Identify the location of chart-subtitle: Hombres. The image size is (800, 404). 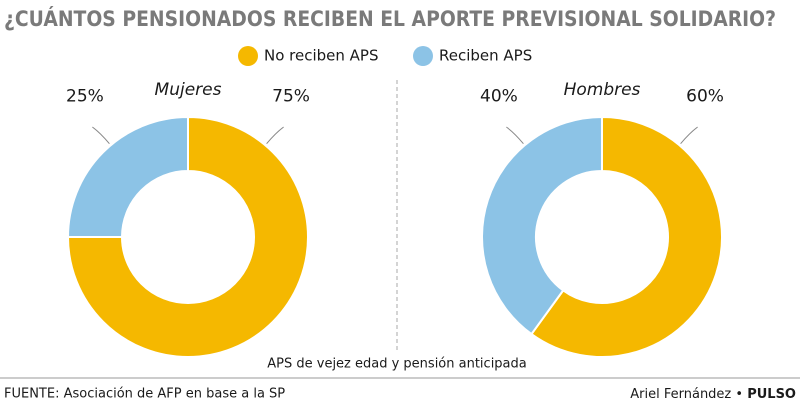
(602, 90).